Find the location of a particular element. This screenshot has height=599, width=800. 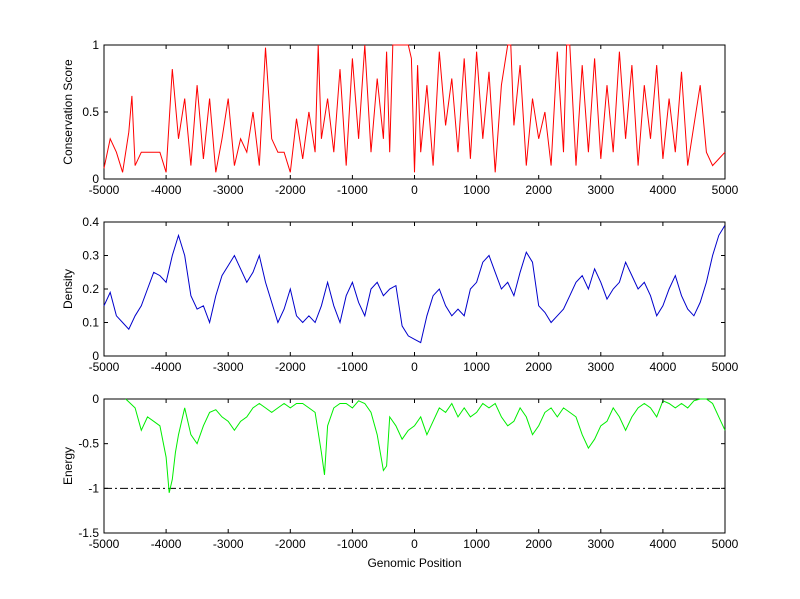

y-tick-label: -1.5 is located at coordinates (88, 533).